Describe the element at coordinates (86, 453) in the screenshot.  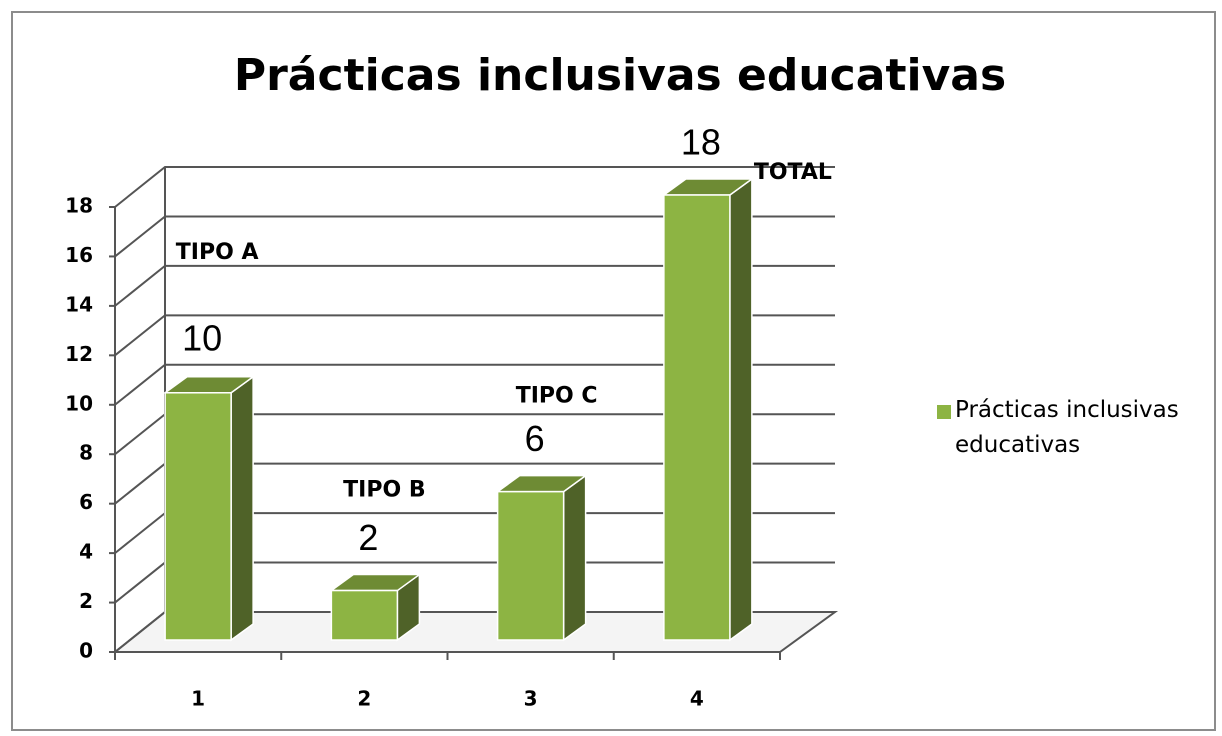
I see `y-tick-label: 8` at that location.